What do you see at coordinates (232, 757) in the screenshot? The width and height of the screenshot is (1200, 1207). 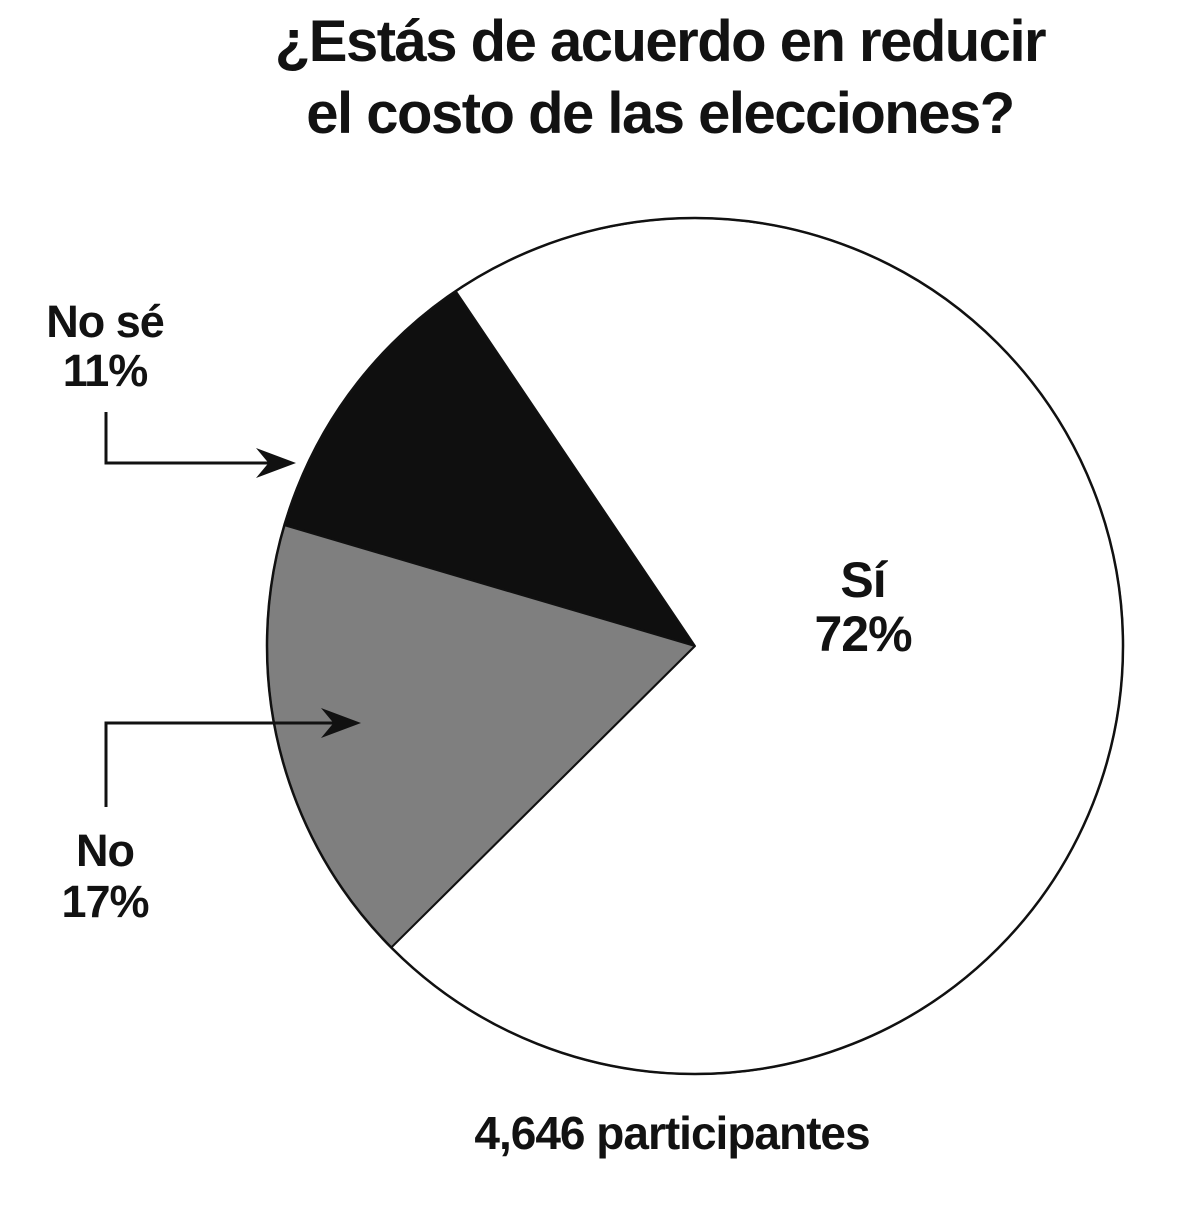 I see `no-callout-arrow` at bounding box center [232, 757].